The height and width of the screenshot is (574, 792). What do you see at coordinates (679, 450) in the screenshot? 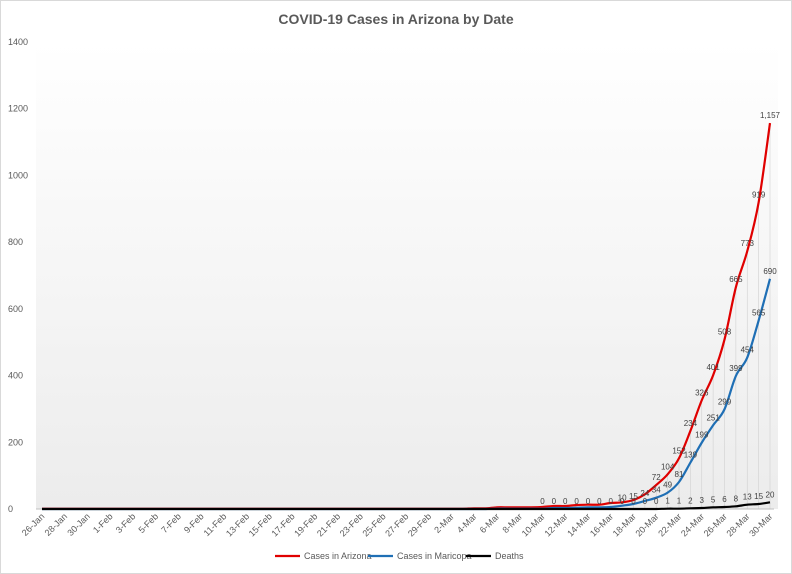
I see `data-label: 152` at bounding box center [679, 450].